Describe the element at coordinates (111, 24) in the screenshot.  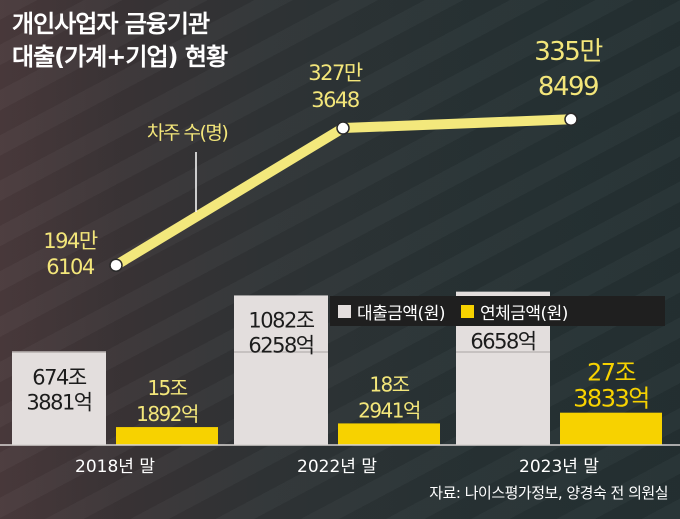
I see `chart-title-line1: 개인사업자 금융기관` at that location.